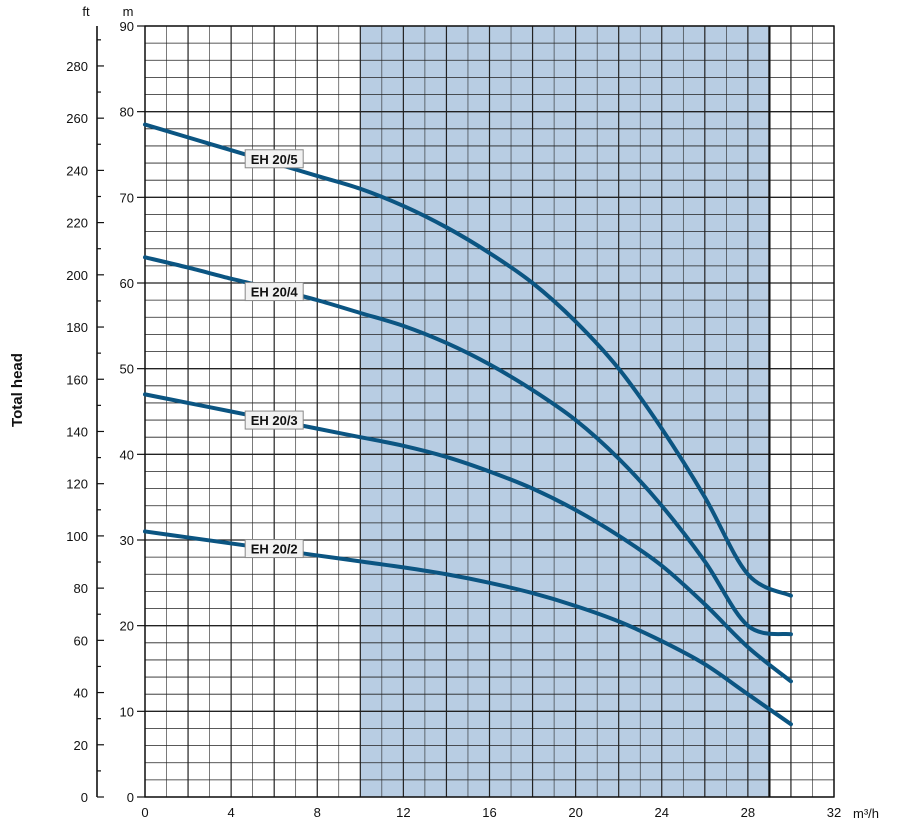 Image resolution: width=897 pixels, height=820 pixels. Describe the element at coordinates (317, 812) in the screenshot. I see `x-tick-label: 8` at that location.